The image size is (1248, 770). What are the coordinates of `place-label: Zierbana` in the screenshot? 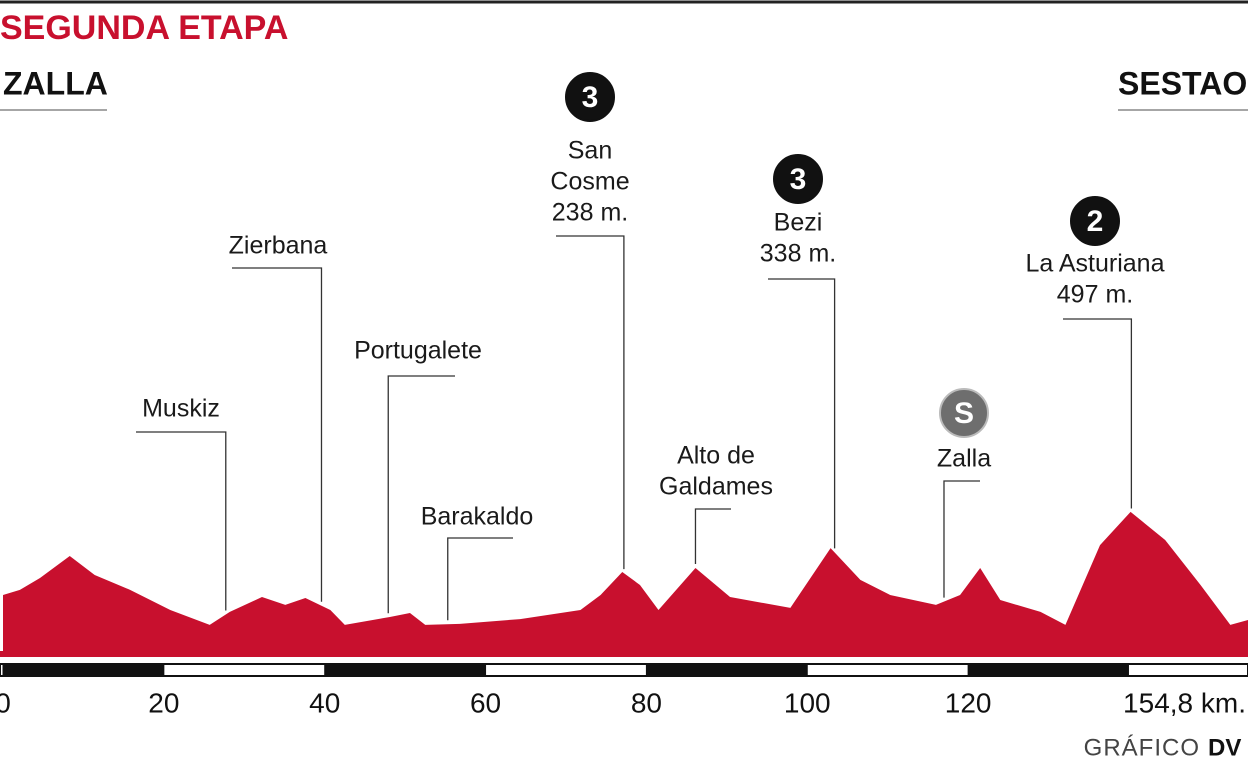 It's located at (278, 246).